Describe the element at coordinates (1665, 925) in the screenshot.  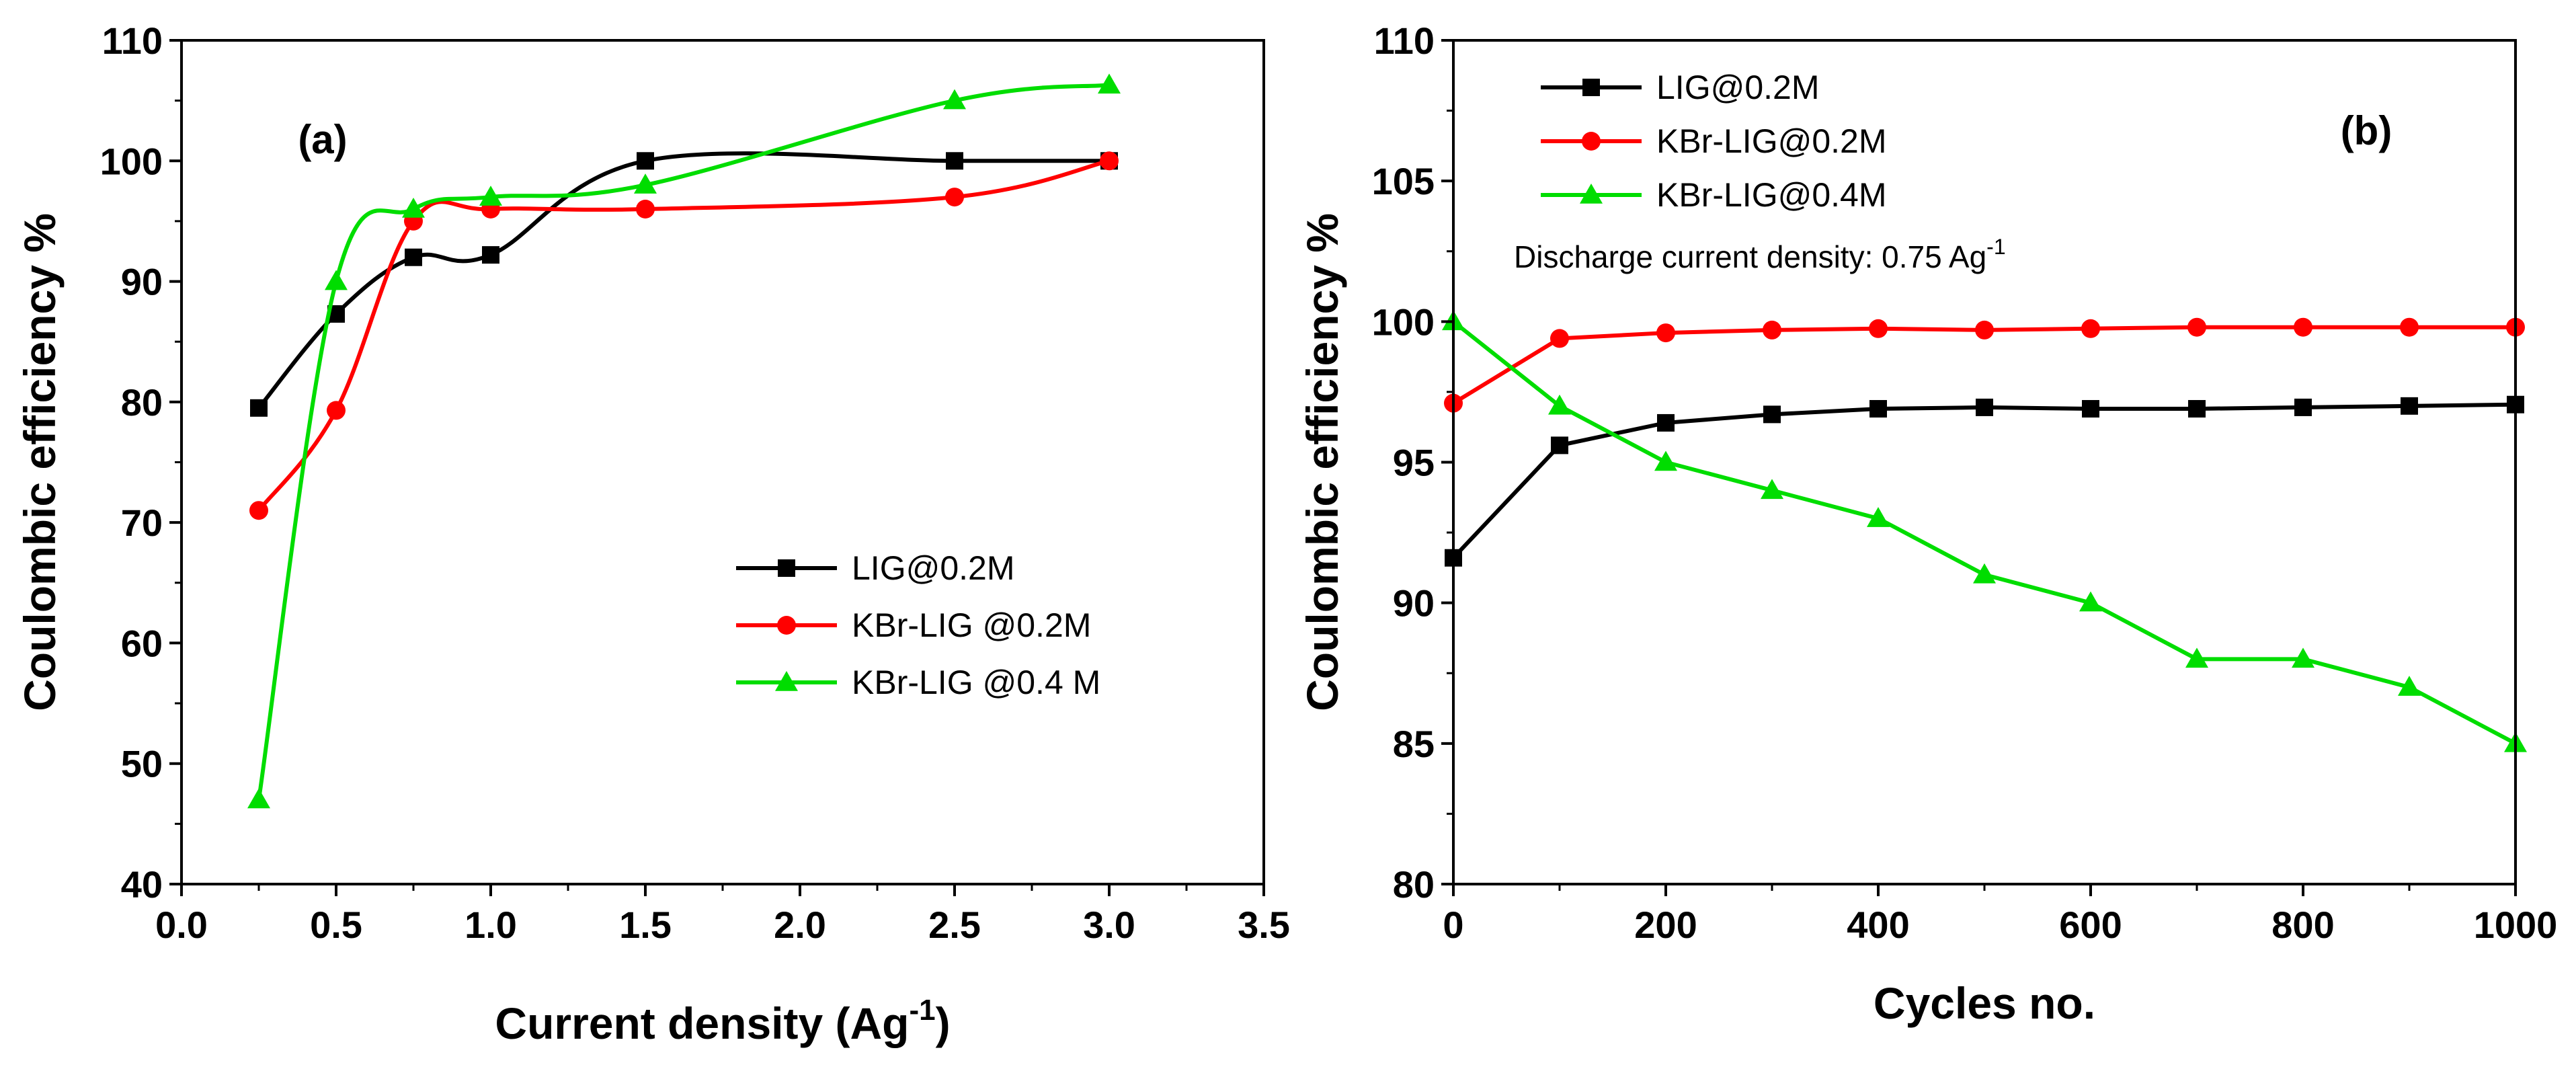
I see `panel-b-x-tick-label: 200` at that location.